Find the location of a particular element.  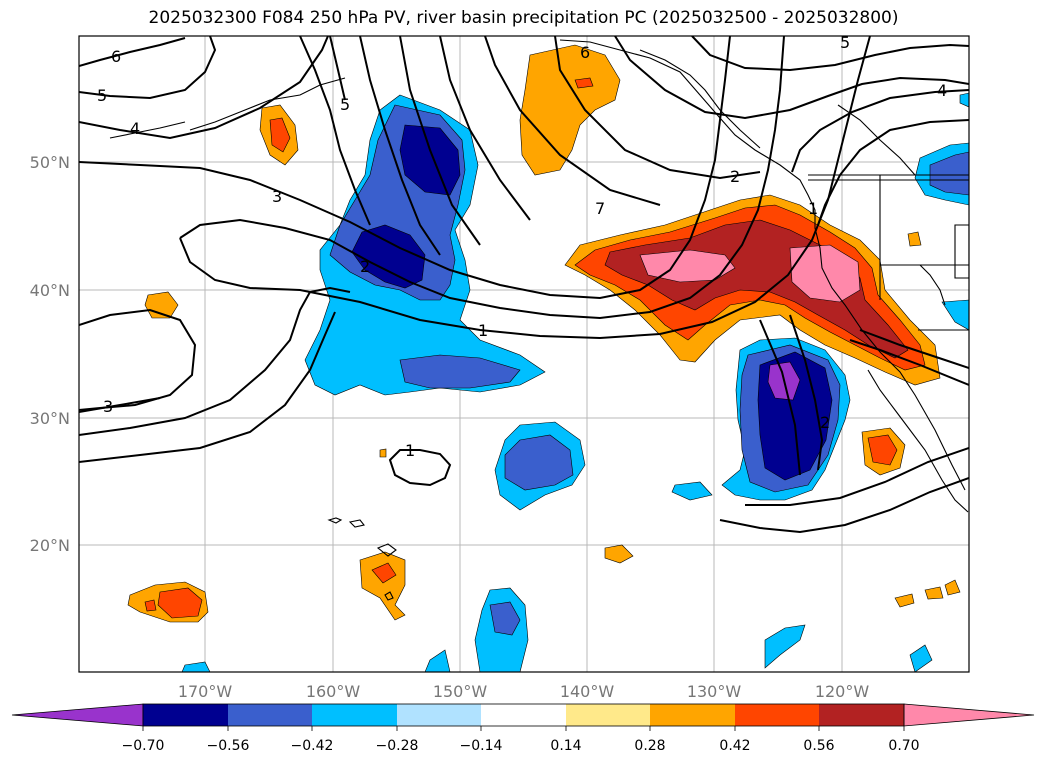

lat-label: 40°N is located at coordinates (50, 290).